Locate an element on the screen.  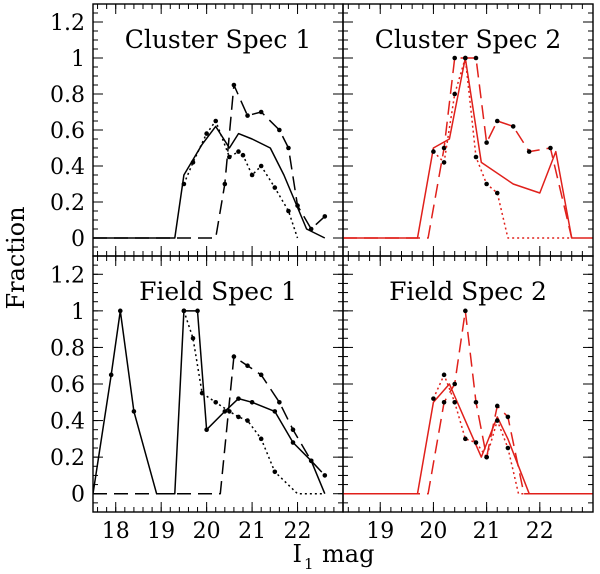
x-tick-label: 22 is located at coordinates (298, 531).